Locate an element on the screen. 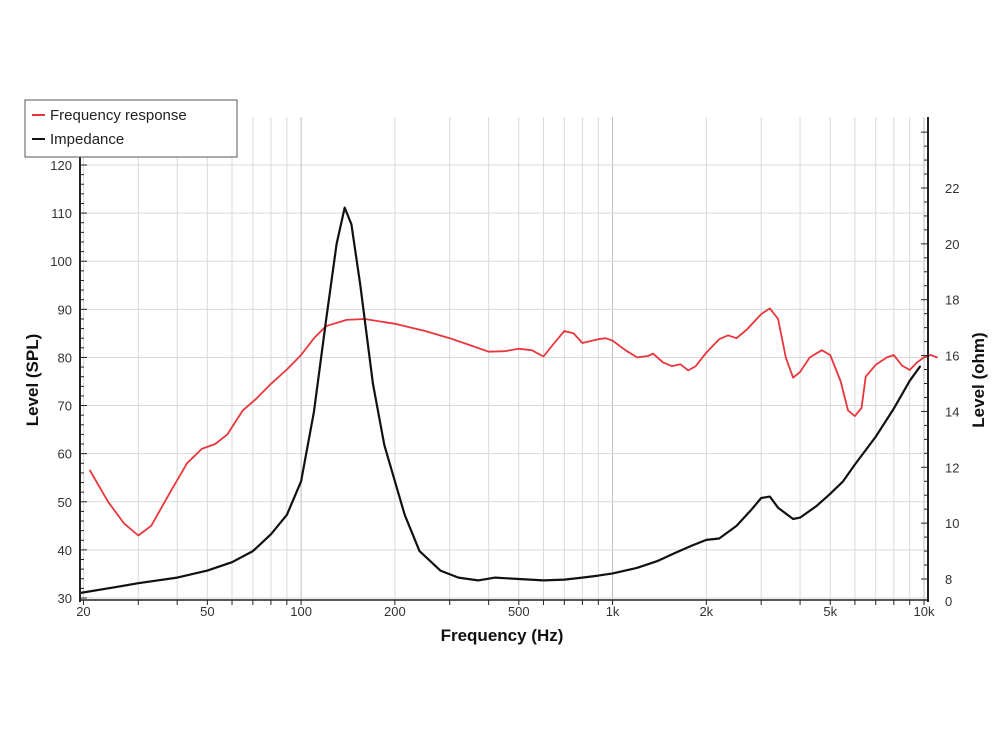 Image resolution: width=1000 pixels, height=750 pixels. y-right-tick-label: 22 is located at coordinates (952, 188).